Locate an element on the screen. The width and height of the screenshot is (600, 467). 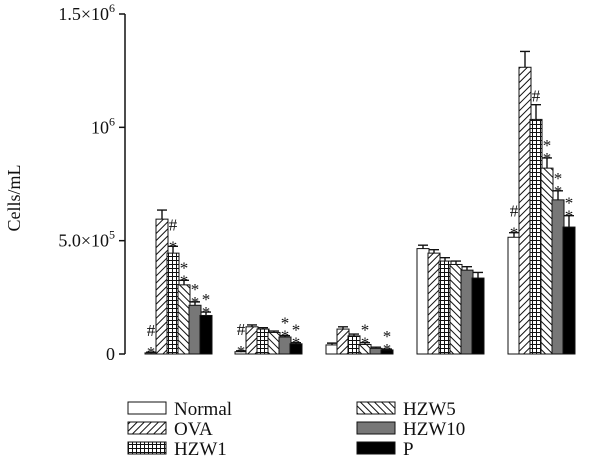
y-tick-label: 106 is located at coordinates (103, 125).